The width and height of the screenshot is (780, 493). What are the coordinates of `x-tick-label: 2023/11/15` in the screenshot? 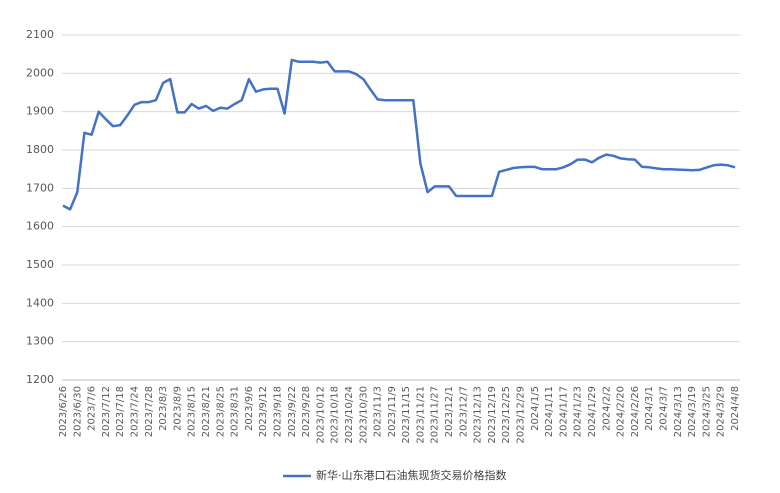 It's located at (406, 415).